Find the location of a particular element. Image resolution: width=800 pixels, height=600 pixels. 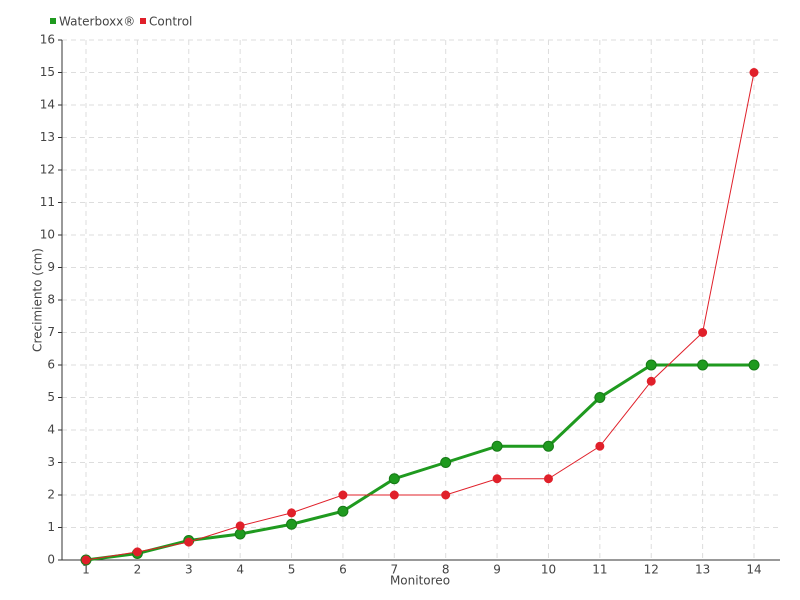

x-tick-label: 12 is located at coordinates (651, 570).